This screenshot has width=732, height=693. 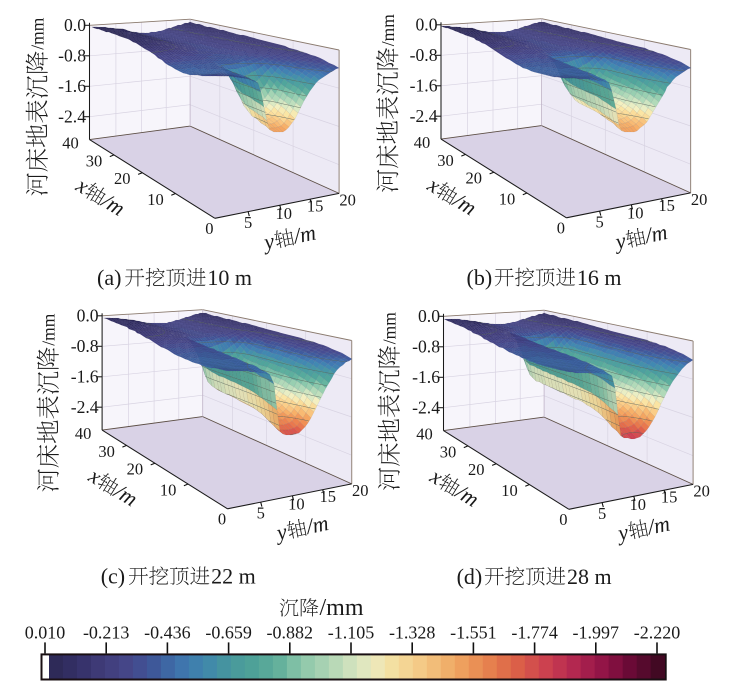 What do you see at coordinates (106, 633) in the screenshot?
I see `svg-text: -0.213` at bounding box center [106, 633].